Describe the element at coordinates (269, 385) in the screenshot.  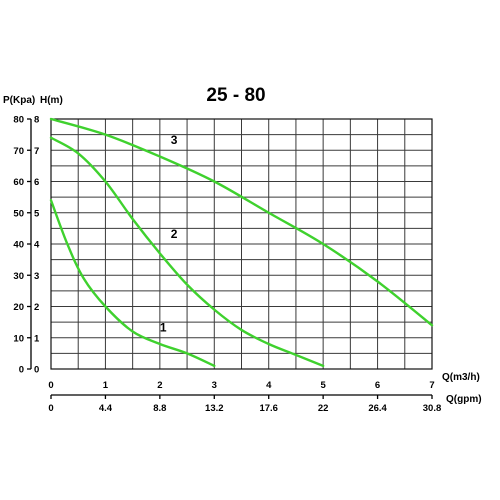
I see `x-tick-label-m3h: 4` at that location.